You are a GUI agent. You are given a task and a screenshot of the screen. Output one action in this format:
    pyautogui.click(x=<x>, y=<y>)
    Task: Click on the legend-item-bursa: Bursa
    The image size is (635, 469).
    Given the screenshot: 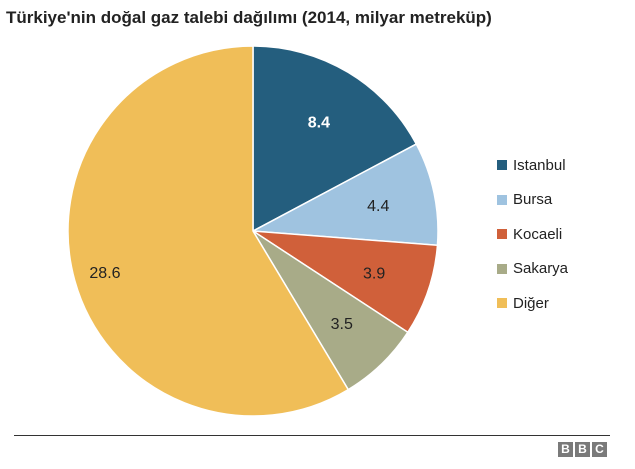 What is the action you would take?
    pyautogui.click(x=532, y=200)
    